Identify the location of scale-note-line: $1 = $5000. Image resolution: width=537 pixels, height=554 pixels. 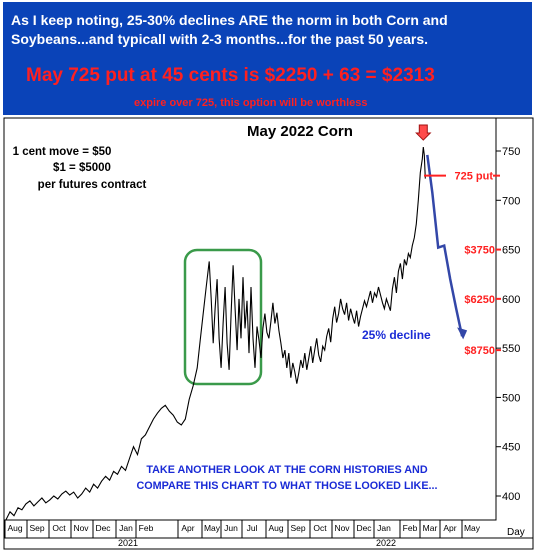
(82, 168).